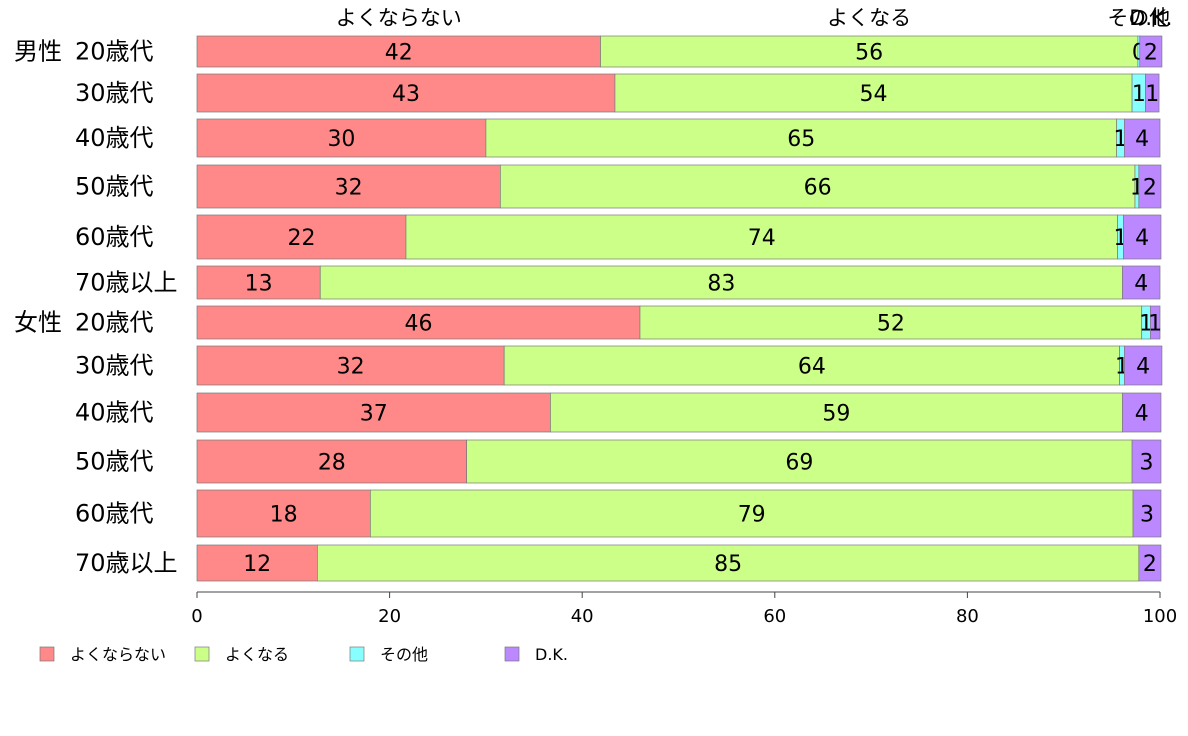 Image resolution: width=1188 pixels, height=736 pixels. What do you see at coordinates (304, 654) in the screenshot?
I see `legend: よくならない よくなる その他 D.K.` at bounding box center [304, 654].